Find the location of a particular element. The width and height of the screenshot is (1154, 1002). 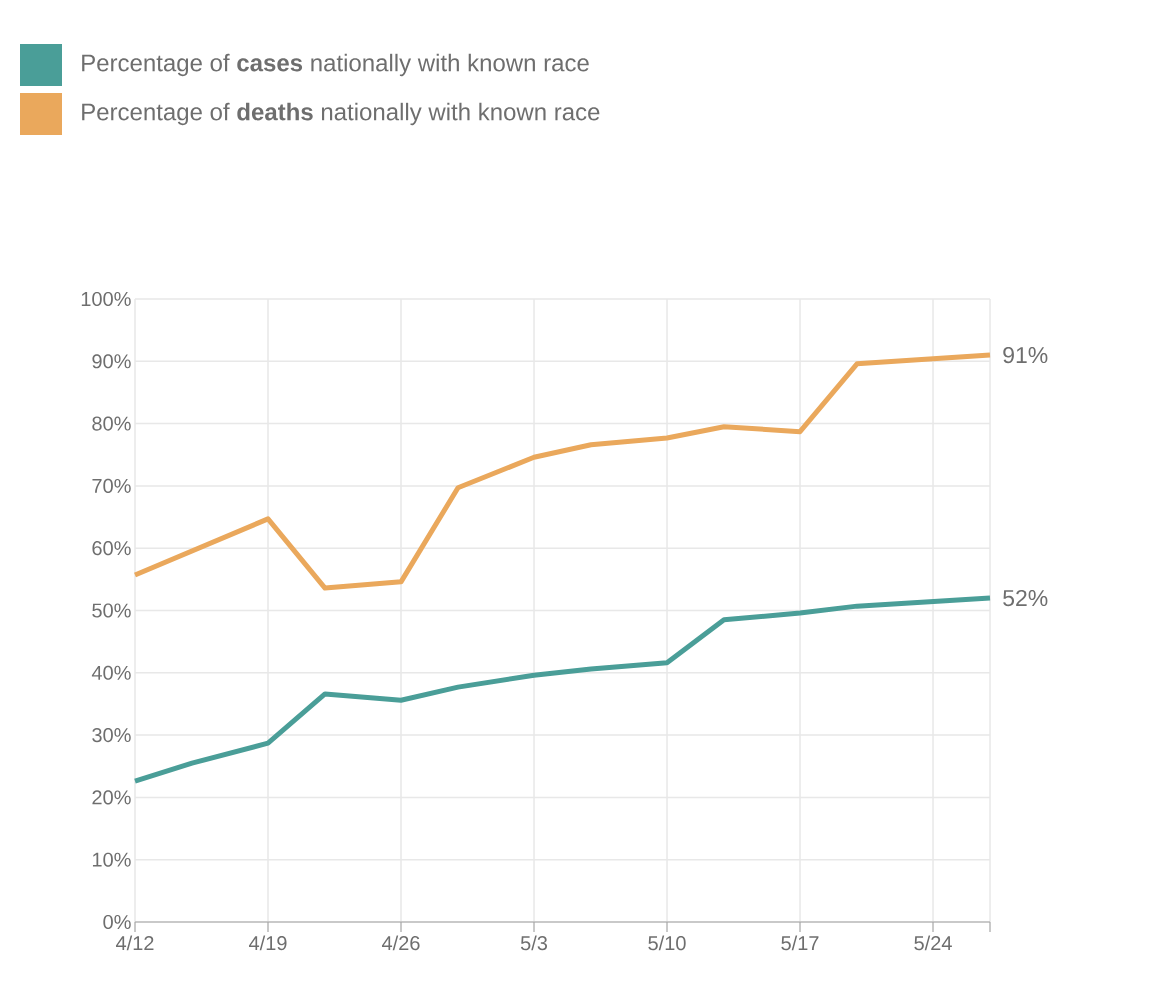

x-tick-label: 5/17 is located at coordinates (800, 943).